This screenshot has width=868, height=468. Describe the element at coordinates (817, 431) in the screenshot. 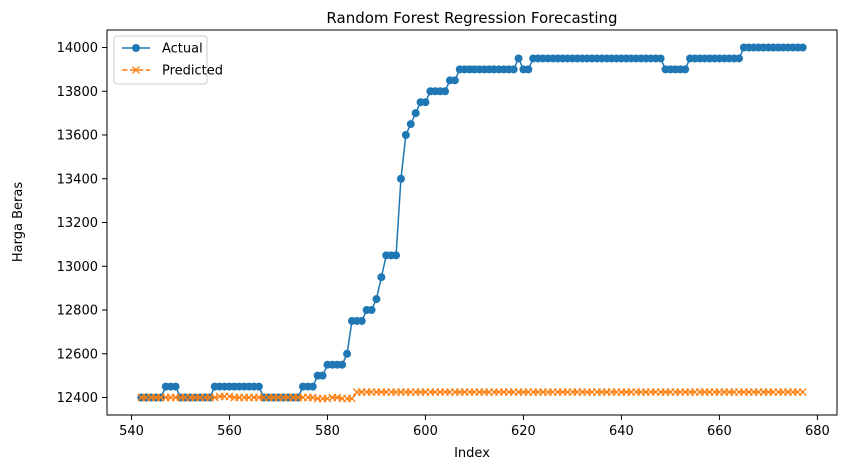

I see `x-tick-label: 680` at that location.